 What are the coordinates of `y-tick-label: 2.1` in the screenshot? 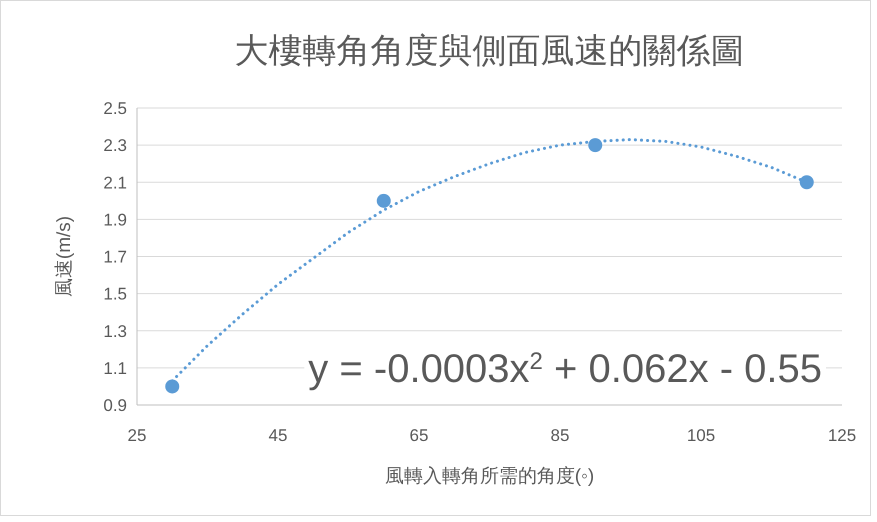 It's located at (115, 182).